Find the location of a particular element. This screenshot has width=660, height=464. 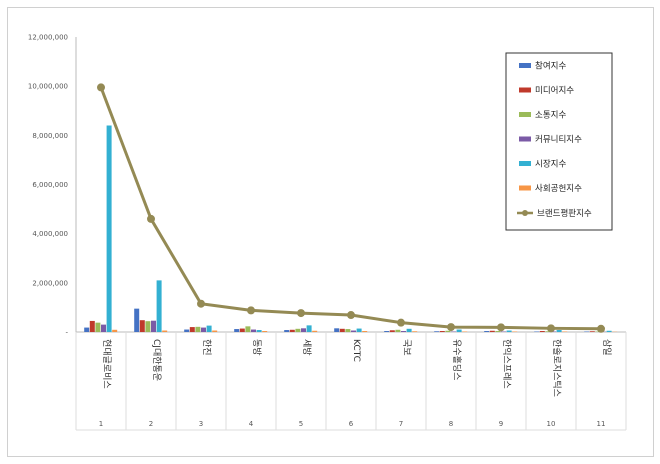

y-tick-label: 8,000,000 is located at coordinates (50, 136).